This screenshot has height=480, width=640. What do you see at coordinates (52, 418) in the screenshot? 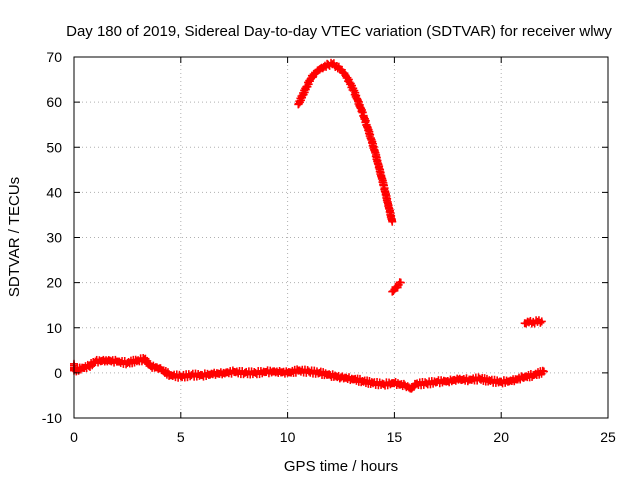
I see `y-tick-label: -10` at bounding box center [52, 418].